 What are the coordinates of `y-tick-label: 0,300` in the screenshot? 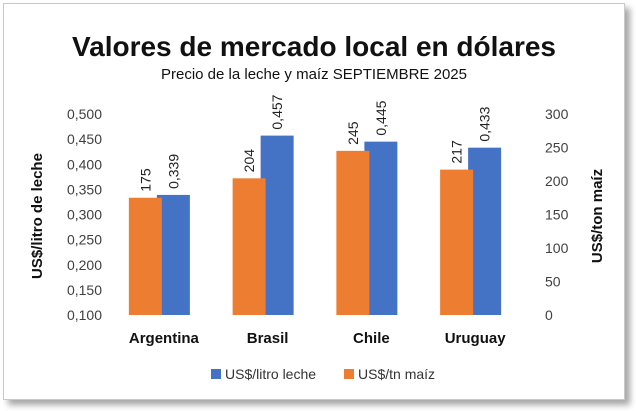 It's located at (84, 215).